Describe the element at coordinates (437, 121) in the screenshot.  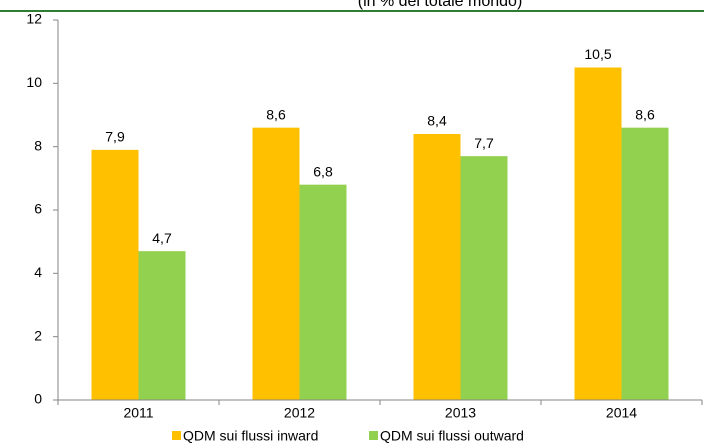
I see `data-label: 8,4` at that location.